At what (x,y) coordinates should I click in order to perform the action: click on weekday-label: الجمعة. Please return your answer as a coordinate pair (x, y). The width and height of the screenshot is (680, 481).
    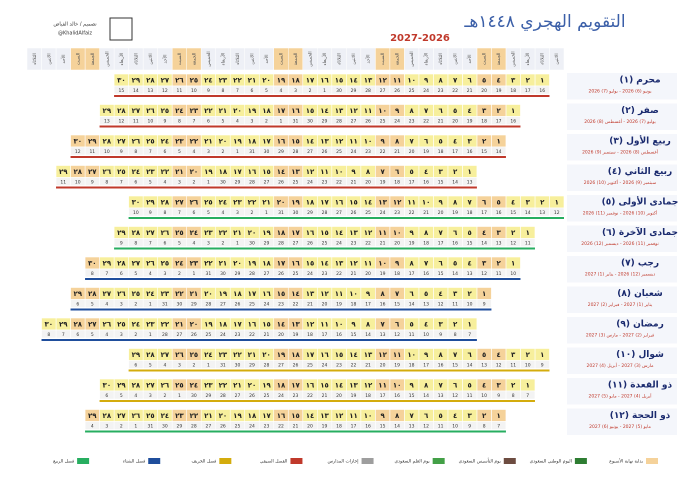
    Looking at the image, I should click on (296, 59).